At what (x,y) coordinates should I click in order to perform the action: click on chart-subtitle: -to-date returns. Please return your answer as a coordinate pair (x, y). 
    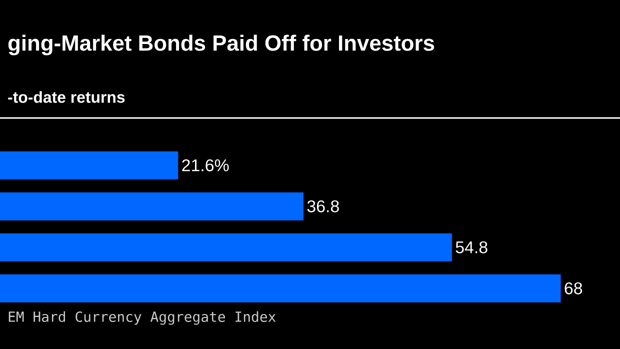
    Looking at the image, I should click on (66, 97).